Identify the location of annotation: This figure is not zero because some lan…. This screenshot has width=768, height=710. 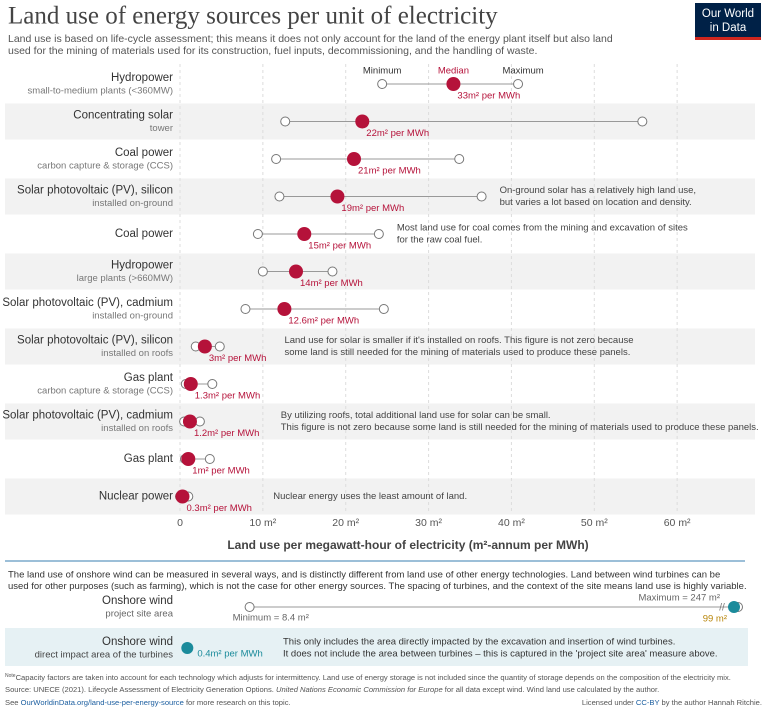
(520, 427).